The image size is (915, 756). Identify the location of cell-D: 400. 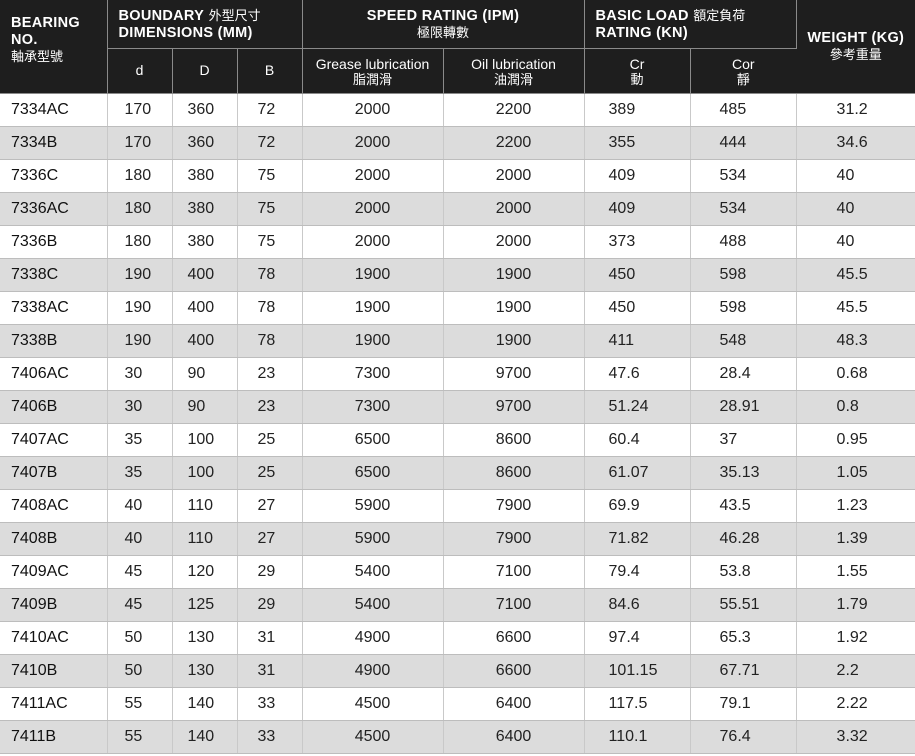
(205, 341).